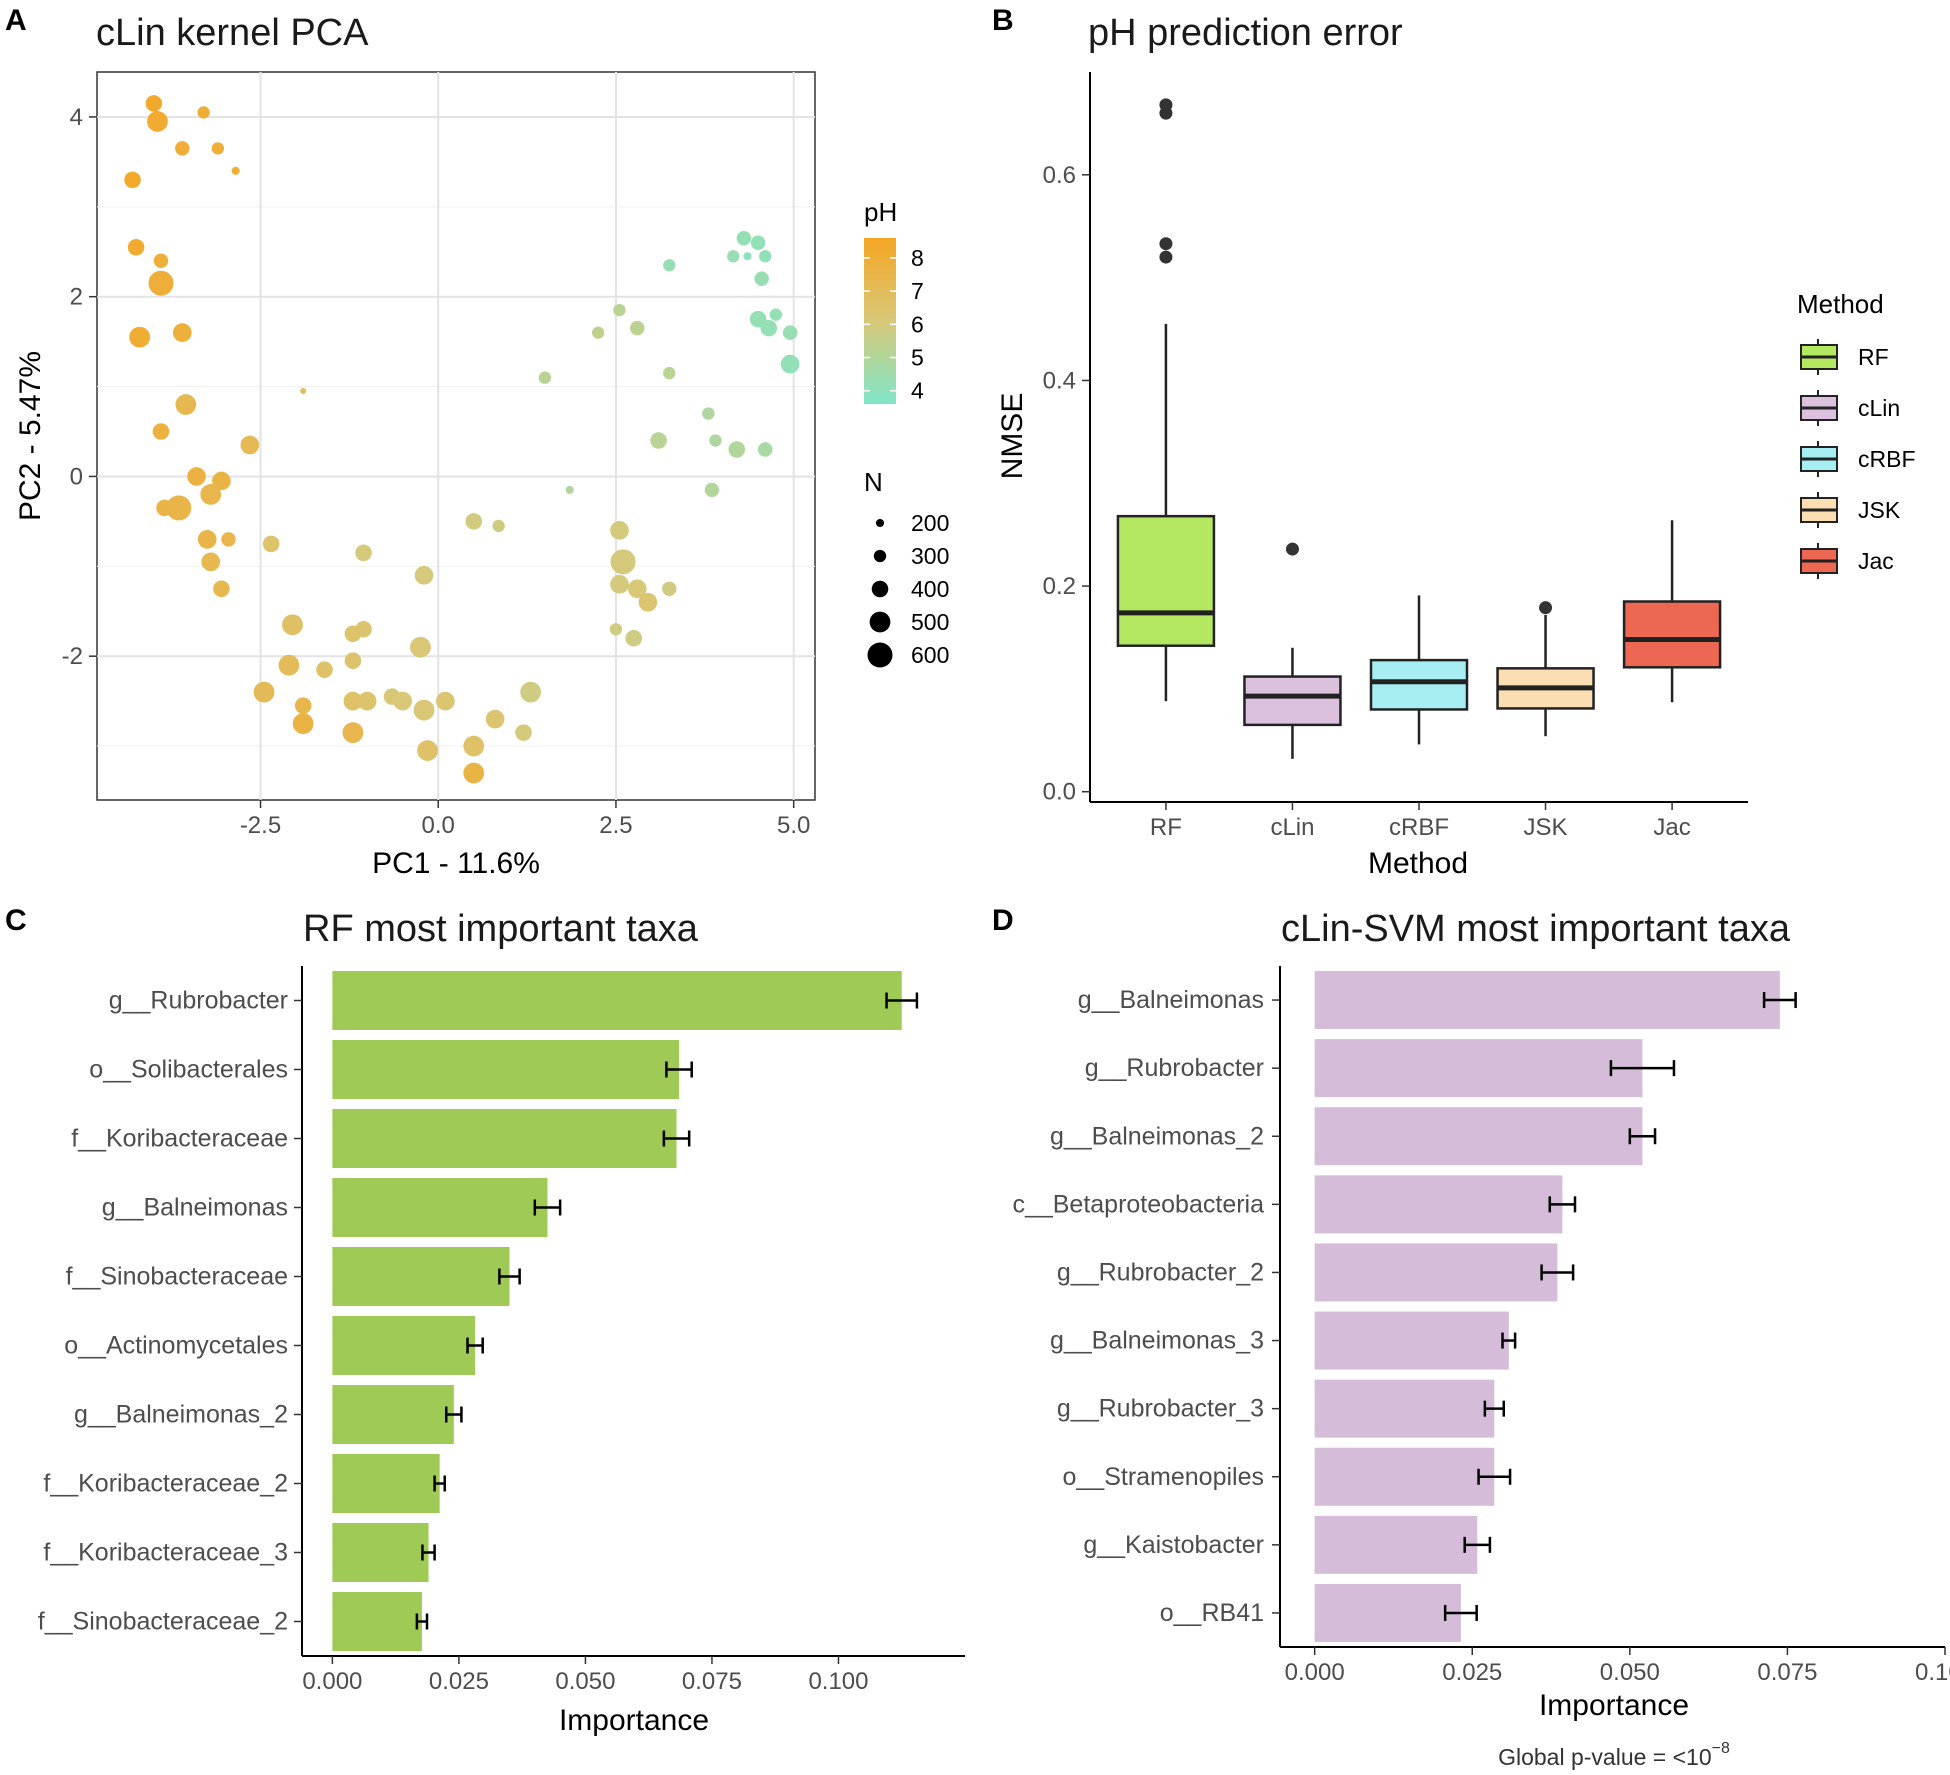 Image resolution: width=1950 pixels, height=1775 pixels. What do you see at coordinates (1671, 827) in the screenshot?
I see `x-tick-label: Jac` at bounding box center [1671, 827].